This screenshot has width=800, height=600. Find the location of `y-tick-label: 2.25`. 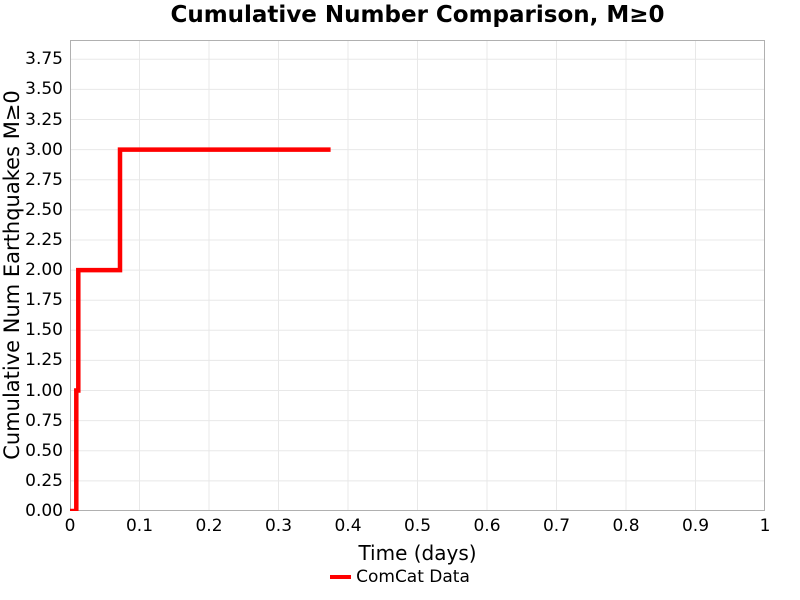

y-tick-label: 2.25 is located at coordinates (44, 239).